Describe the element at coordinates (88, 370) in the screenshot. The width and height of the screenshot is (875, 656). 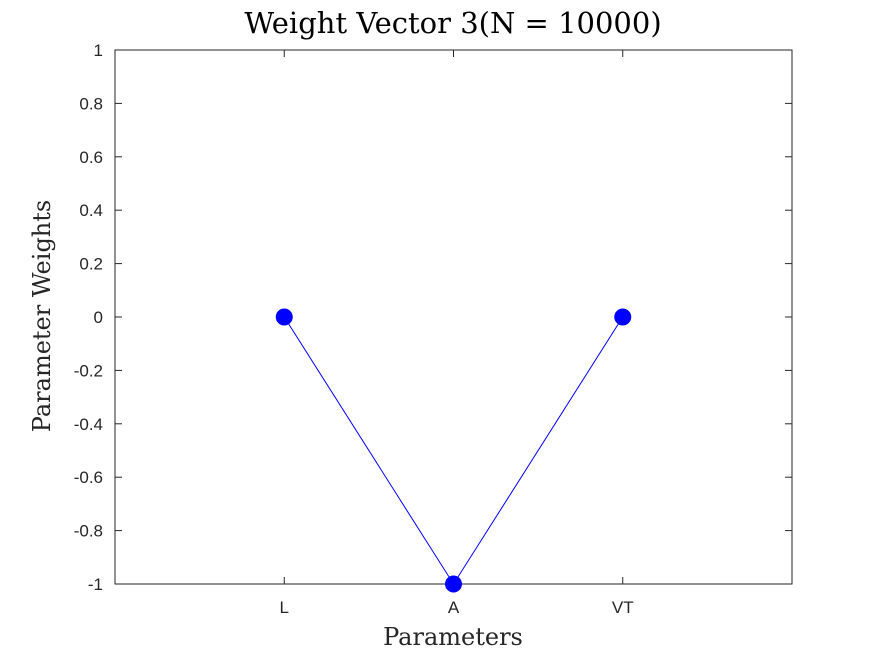
I see `y-tick-label: -0.2` at that location.